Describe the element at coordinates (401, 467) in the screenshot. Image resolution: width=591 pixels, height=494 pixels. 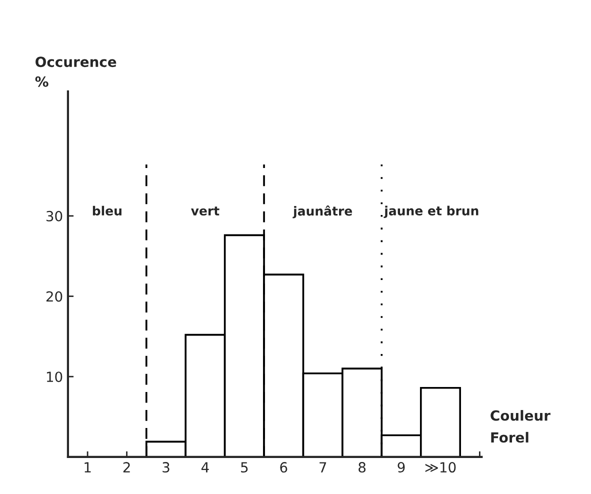
I see `x-tick-label: 9` at that location.